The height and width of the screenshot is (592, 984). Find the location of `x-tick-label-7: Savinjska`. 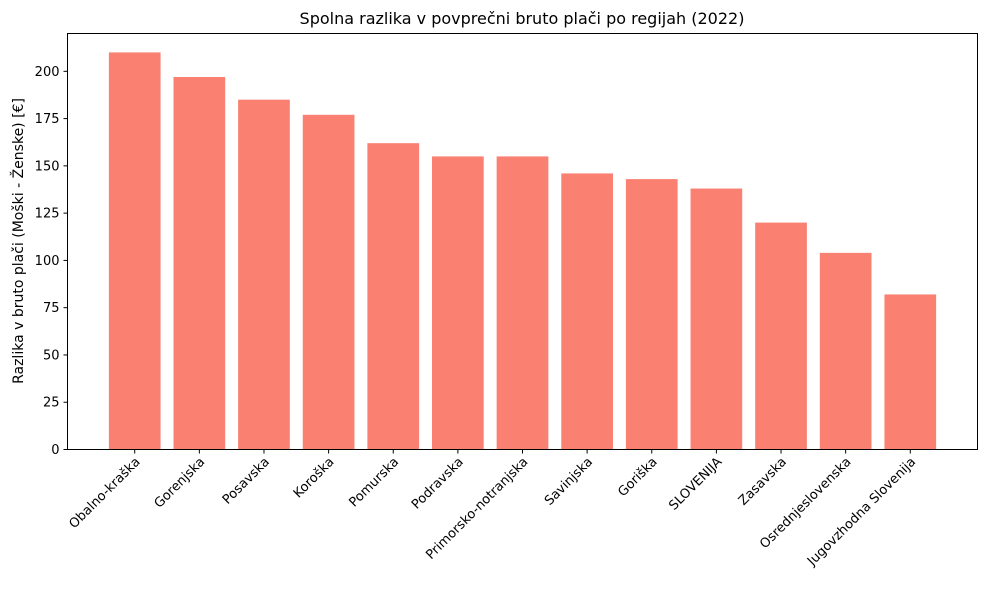

x-tick-label-7: Savinjska is located at coordinates (569, 482).